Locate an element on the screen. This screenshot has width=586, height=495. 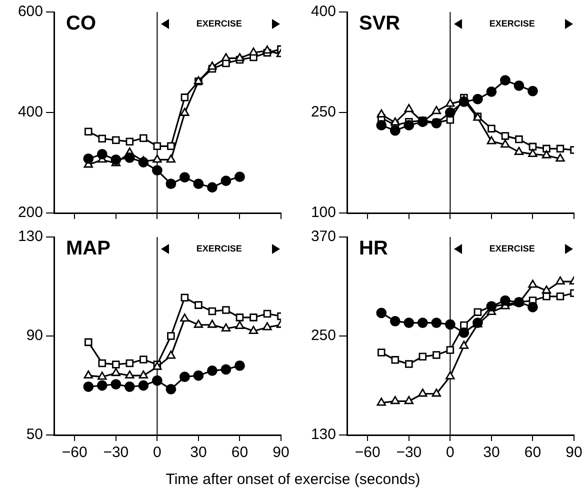
chart-title: MAP is located at coordinates (88, 249).